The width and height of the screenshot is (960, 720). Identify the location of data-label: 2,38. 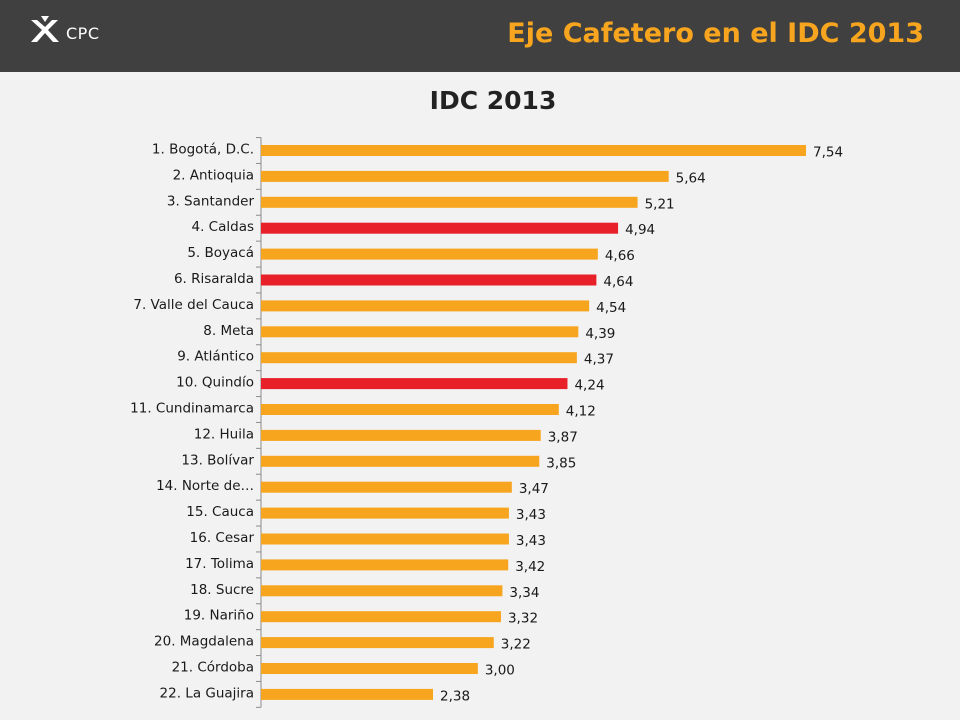
(455, 696).